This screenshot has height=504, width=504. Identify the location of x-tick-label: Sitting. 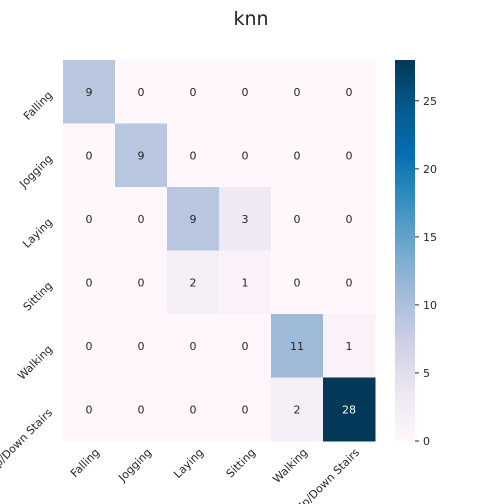
(241, 463).